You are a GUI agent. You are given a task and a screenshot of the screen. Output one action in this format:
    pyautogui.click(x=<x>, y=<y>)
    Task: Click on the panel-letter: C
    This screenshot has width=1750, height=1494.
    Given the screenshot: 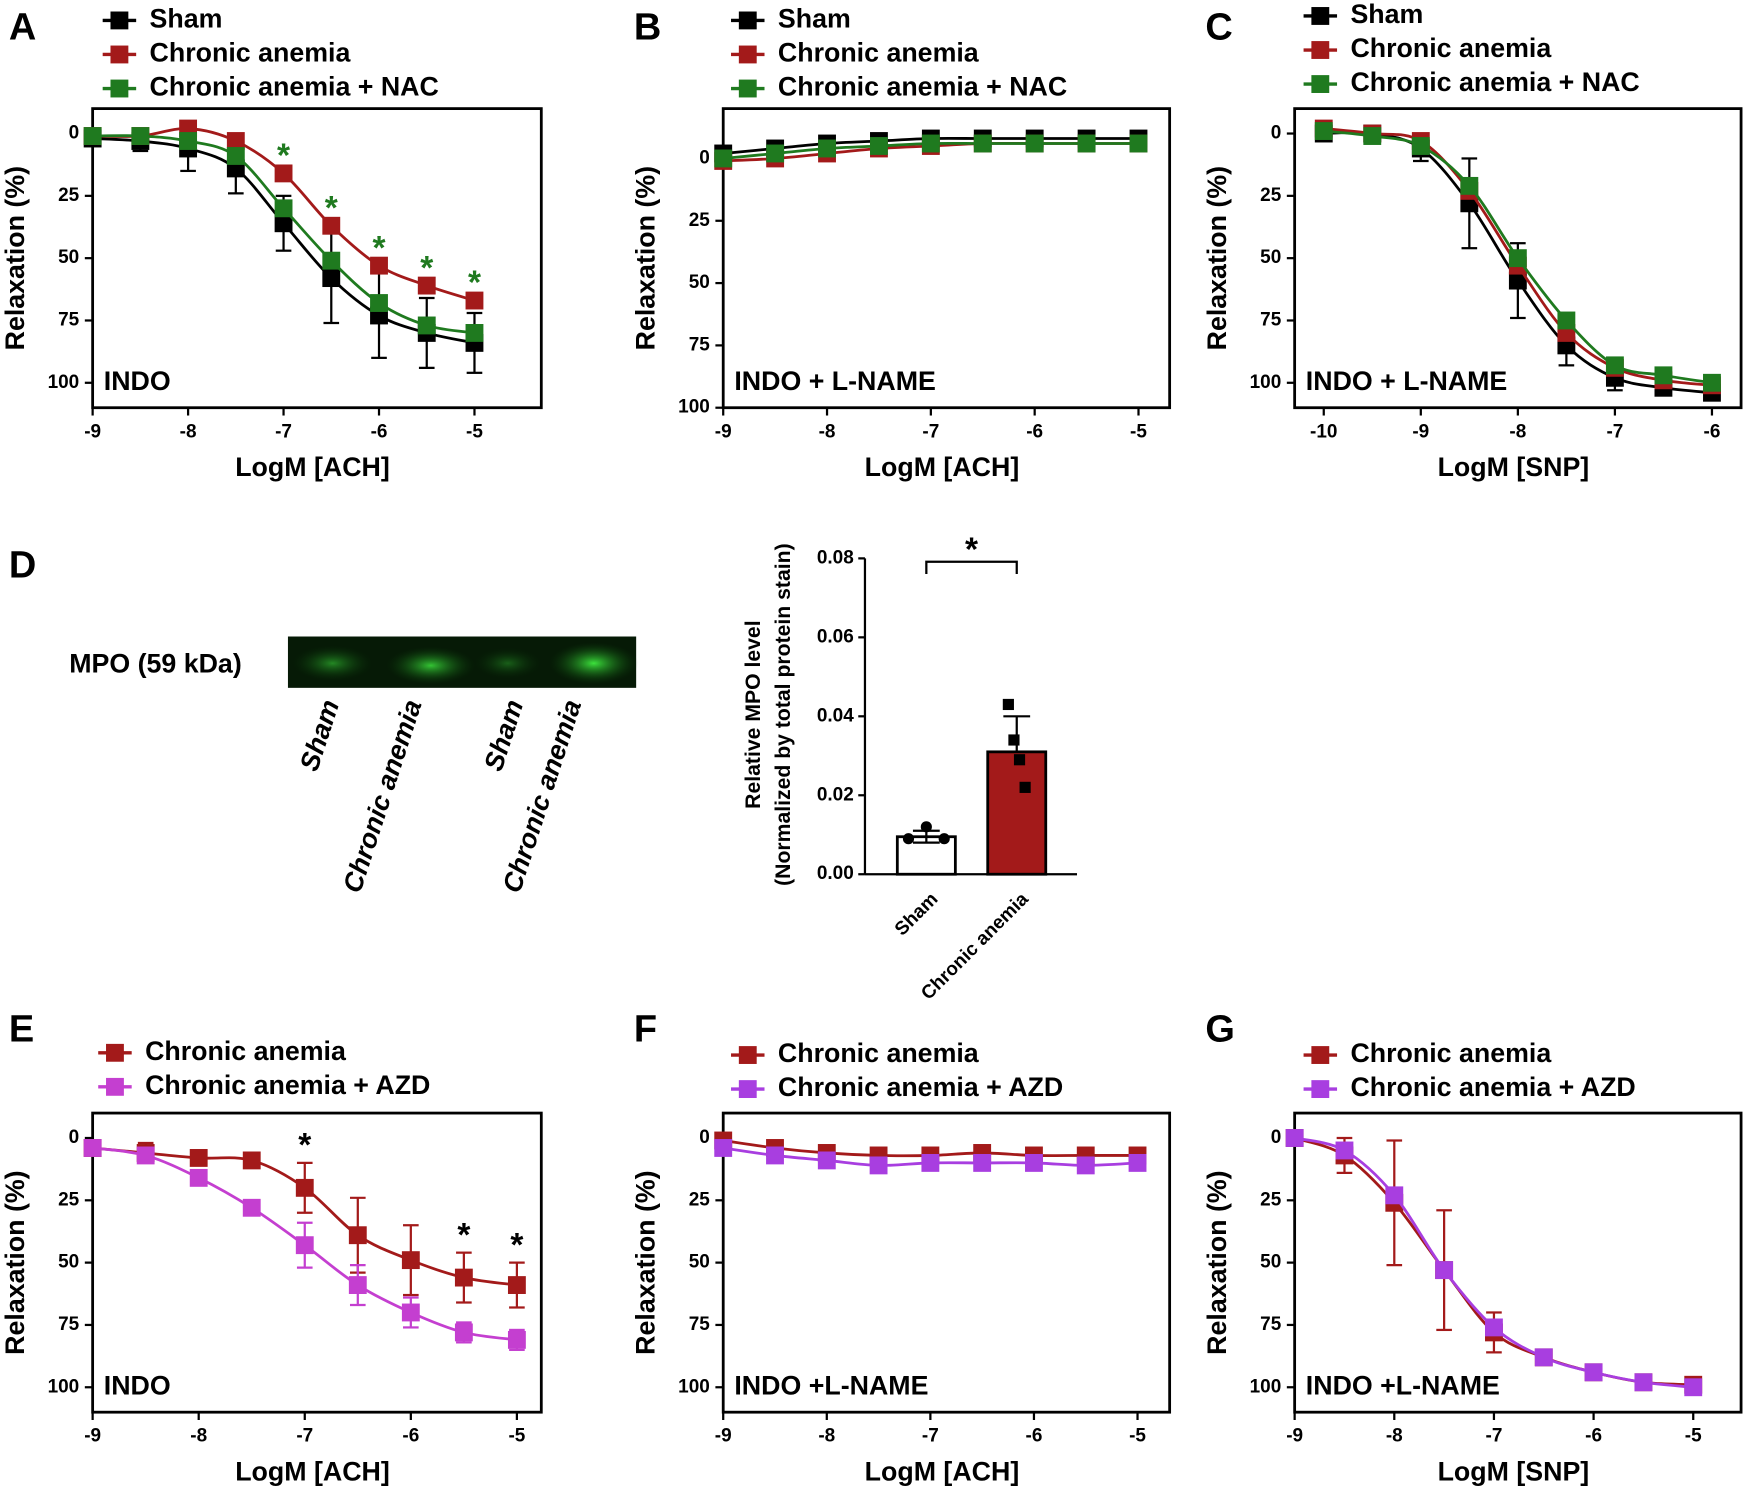 What is the action you would take?
    pyautogui.click(x=1218, y=27)
    